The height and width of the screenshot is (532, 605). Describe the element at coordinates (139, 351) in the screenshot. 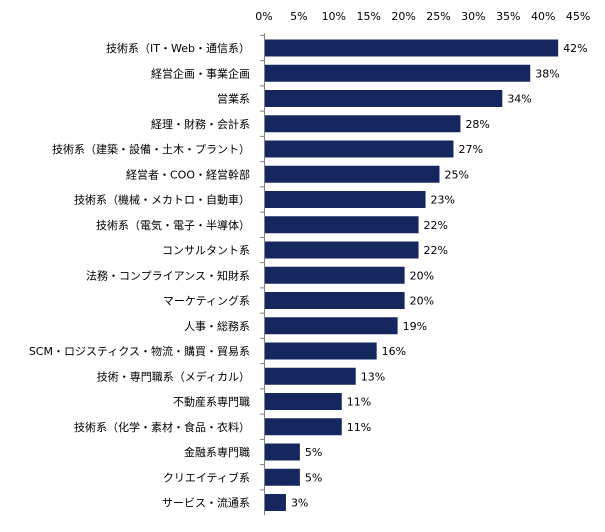

I see `category-label: SCM・ロジスティクス・物流・購買・貿易系` at that location.